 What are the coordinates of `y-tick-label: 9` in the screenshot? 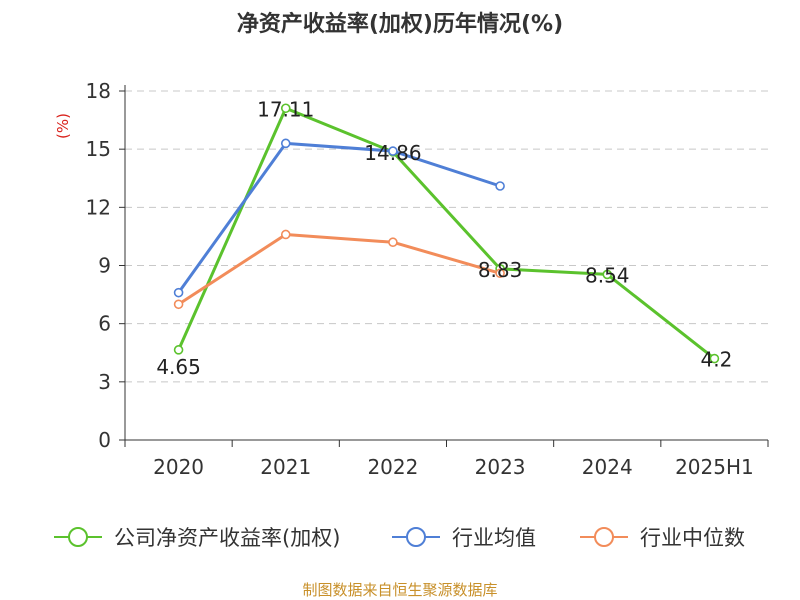 It's located at (104, 266).